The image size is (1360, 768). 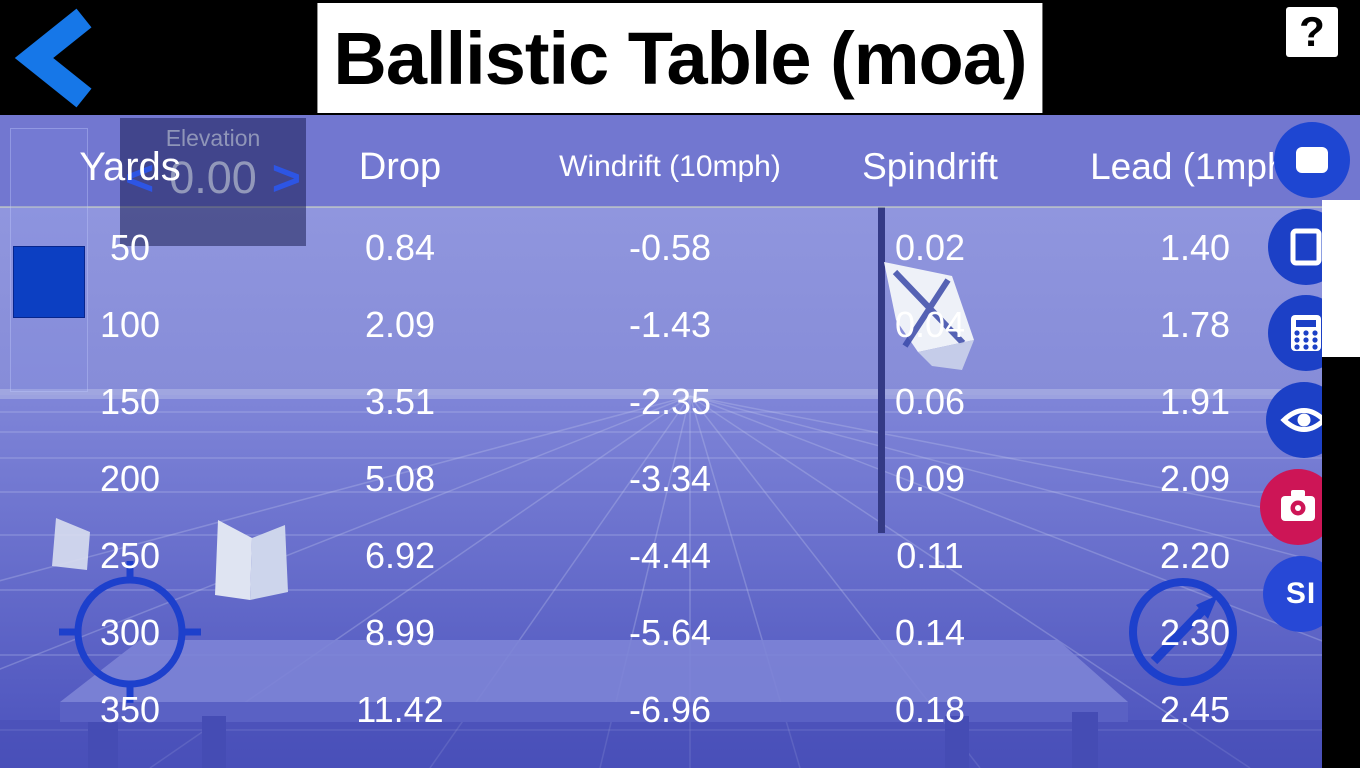 I want to click on monitor-icon, so click(x=1312, y=160).